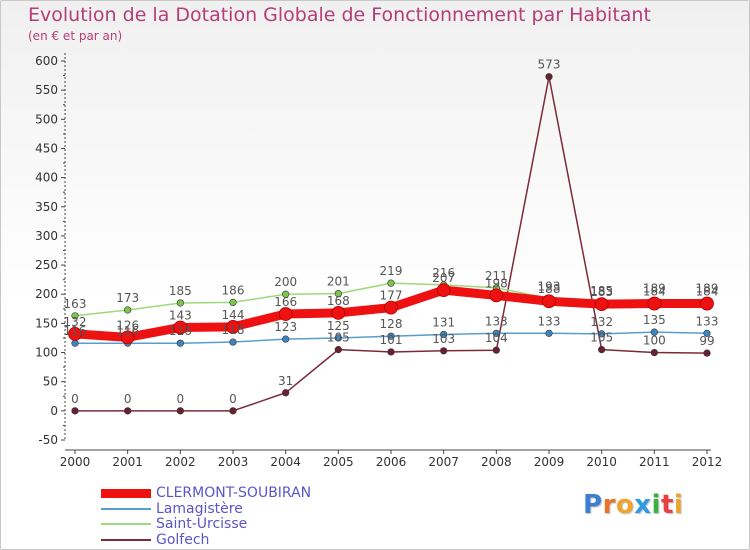  What do you see at coordinates (338, 462) in the screenshot?
I see `x-tick-label: 2005` at bounding box center [338, 462].